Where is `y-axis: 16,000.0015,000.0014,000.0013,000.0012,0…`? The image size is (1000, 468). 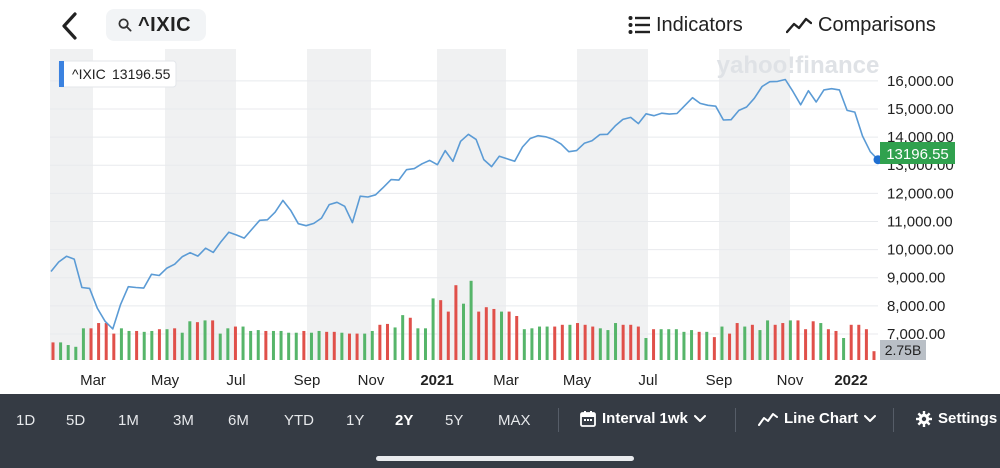
y-axis: 16,000.0015,000.0014,000.0013,000.0012,0… is located at coordinates (920, 208).